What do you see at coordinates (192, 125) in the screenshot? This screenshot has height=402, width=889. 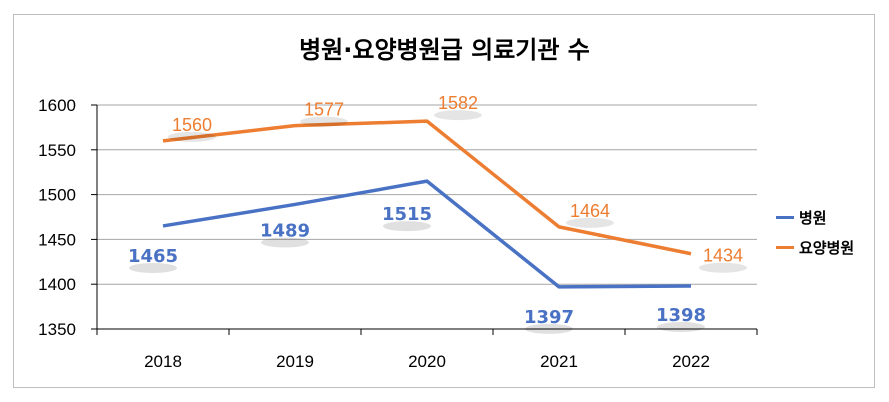 I see `data-label-nursing: 1560` at bounding box center [192, 125].